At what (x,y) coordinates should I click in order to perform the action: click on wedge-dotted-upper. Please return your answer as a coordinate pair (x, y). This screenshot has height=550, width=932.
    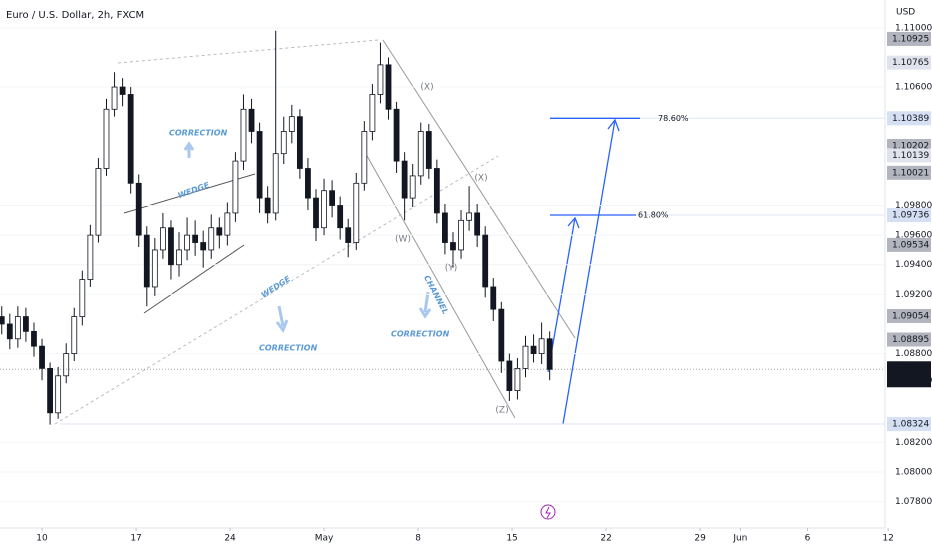
    Looking at the image, I should click on (248, 51).